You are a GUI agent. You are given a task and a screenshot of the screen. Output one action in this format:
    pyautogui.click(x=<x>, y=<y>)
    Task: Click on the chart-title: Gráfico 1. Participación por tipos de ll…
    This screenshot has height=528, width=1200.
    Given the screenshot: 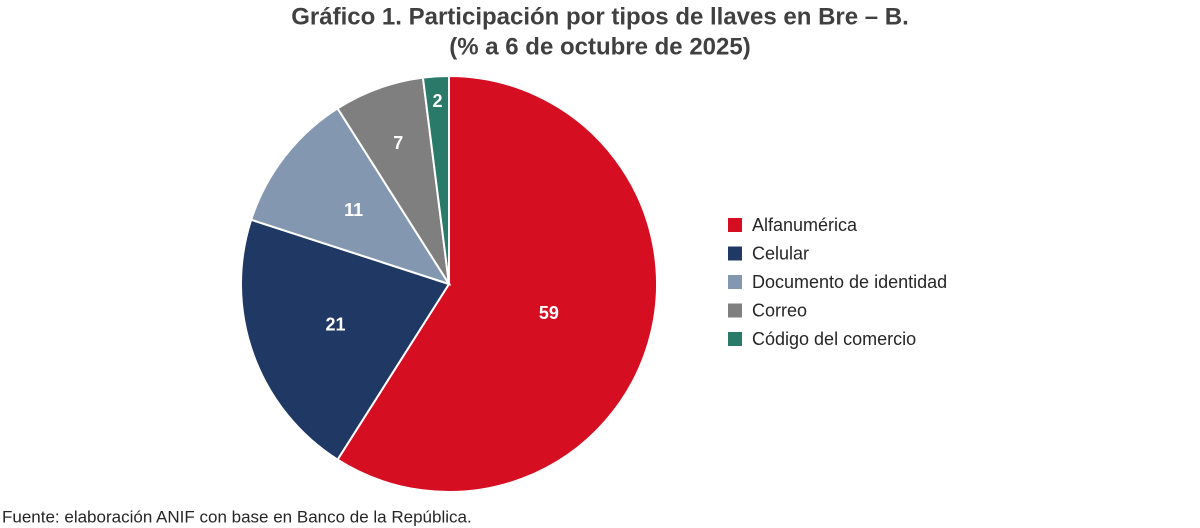 What is the action you would take?
    pyautogui.click(x=600, y=16)
    